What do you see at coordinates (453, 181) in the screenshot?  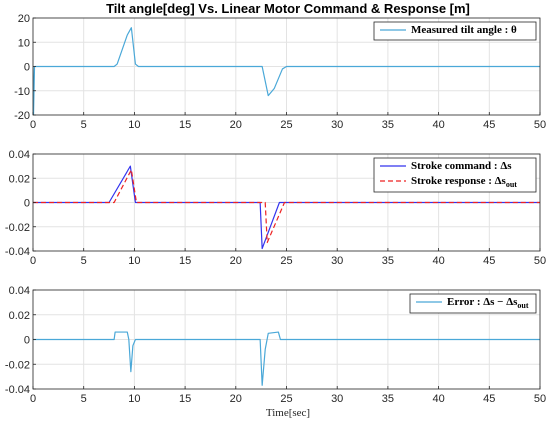 I see `legend-label: Stroke response :` at bounding box center [453, 181].